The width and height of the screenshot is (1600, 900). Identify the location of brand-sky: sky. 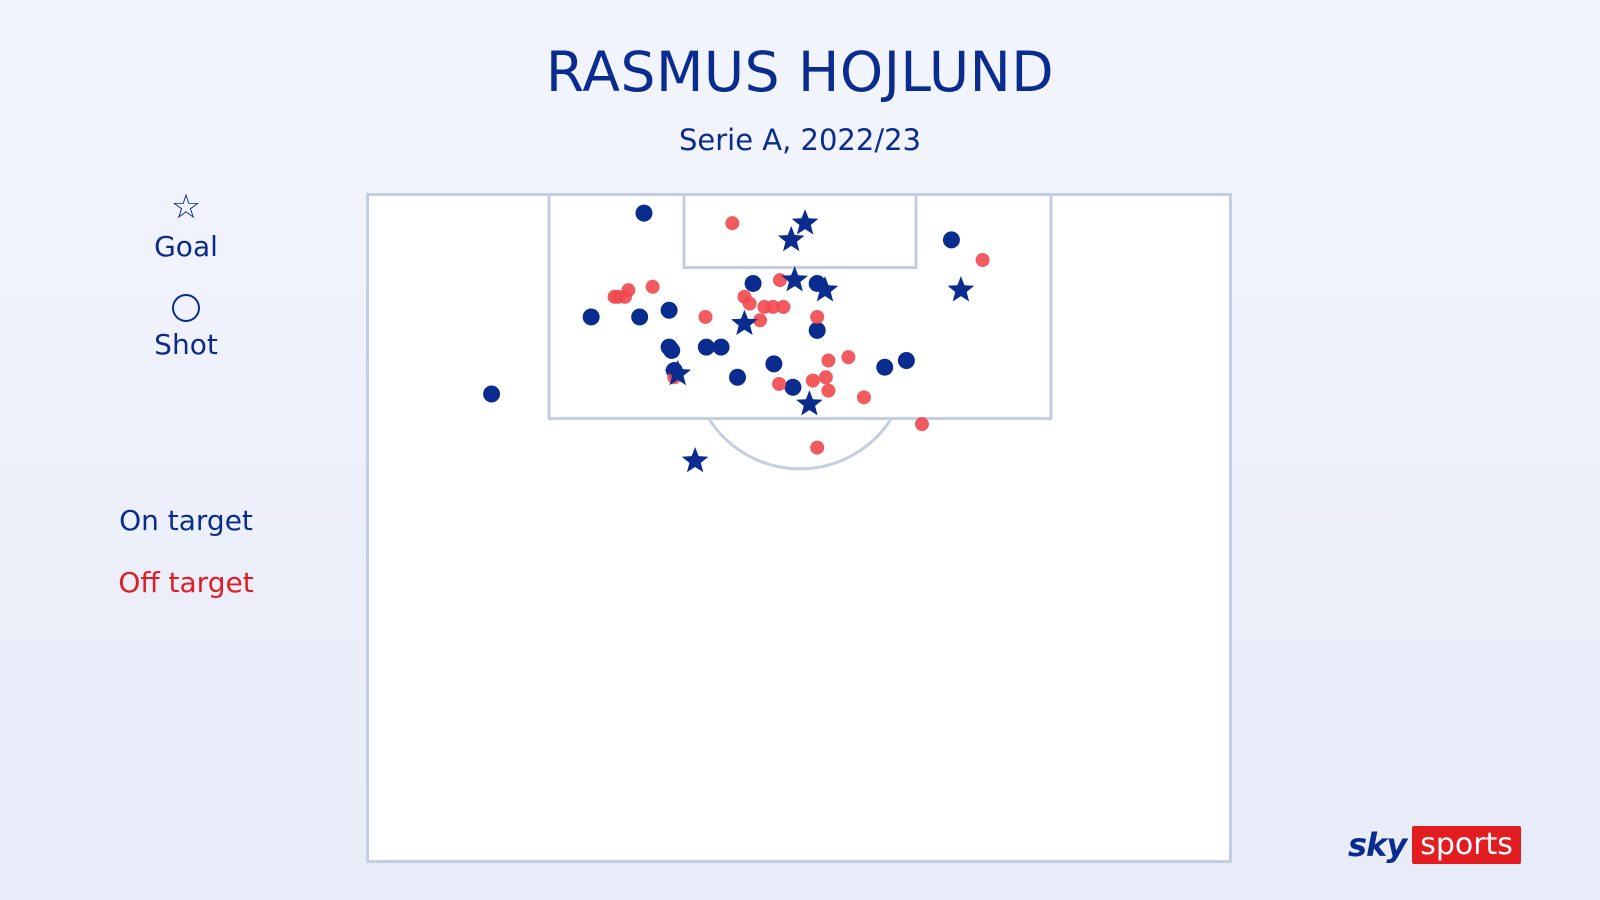
(1377, 845).